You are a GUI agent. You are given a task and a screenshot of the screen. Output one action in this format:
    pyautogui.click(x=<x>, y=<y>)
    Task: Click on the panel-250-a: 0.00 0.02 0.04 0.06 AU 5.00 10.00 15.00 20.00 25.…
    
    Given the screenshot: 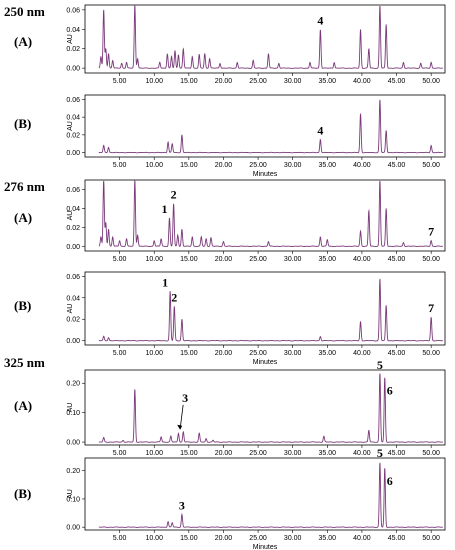 What is the action you would take?
    pyautogui.click(x=256, y=44)
    